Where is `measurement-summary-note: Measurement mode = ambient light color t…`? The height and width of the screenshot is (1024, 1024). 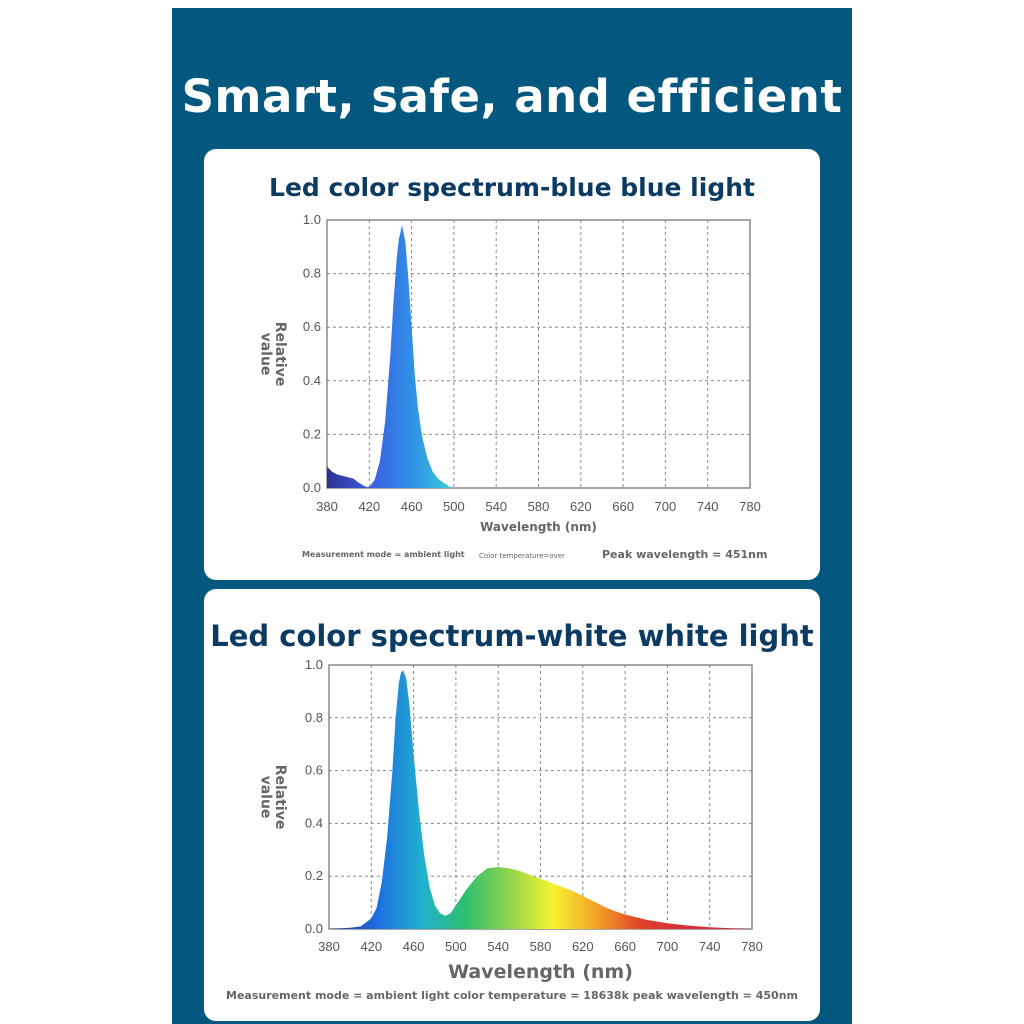 measurement-summary-note: Measurement mode = ambient light color t… is located at coordinates (512, 995).